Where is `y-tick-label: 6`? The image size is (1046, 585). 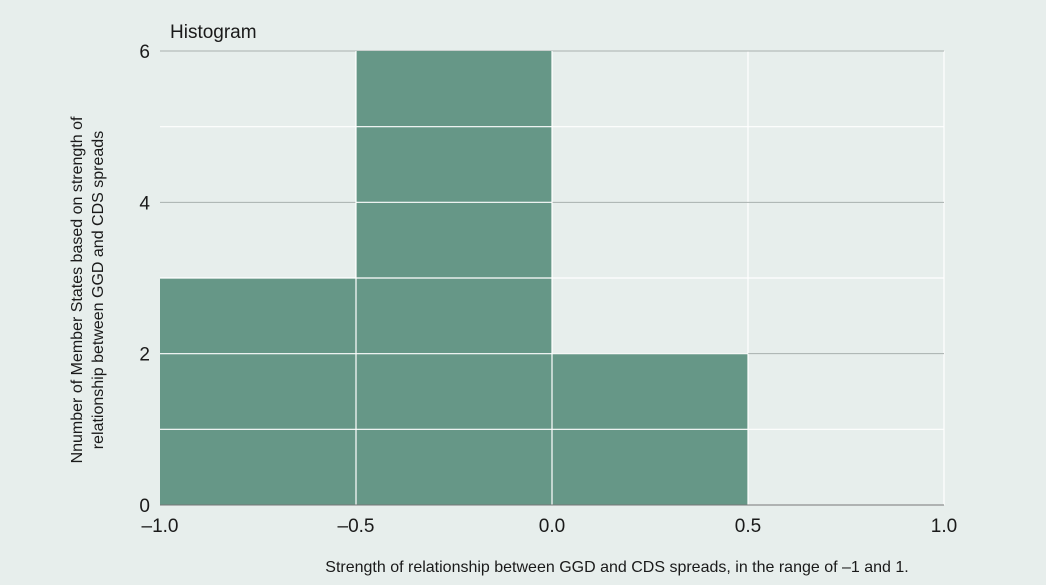 y-tick-label: 6 is located at coordinates (144, 52).